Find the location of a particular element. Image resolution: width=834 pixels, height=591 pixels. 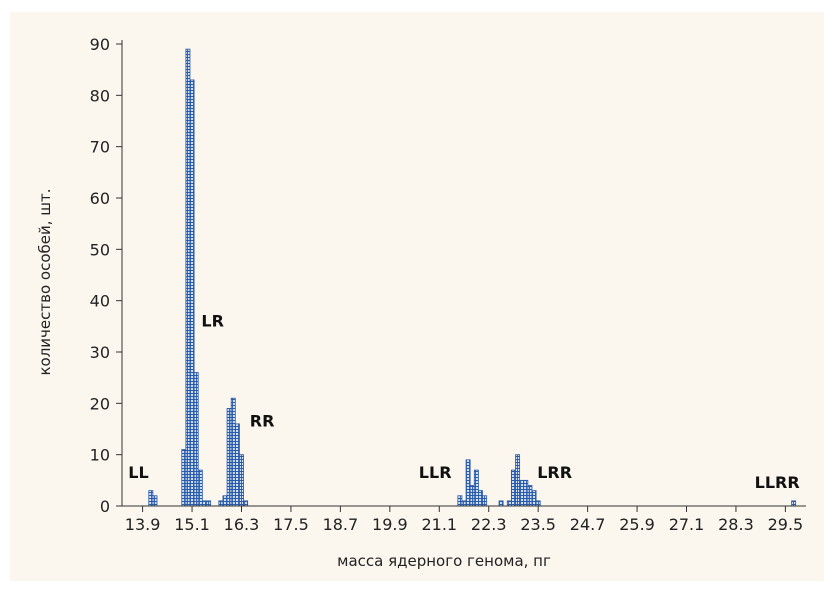

x-tick-label: 19.9 is located at coordinates (390, 524).